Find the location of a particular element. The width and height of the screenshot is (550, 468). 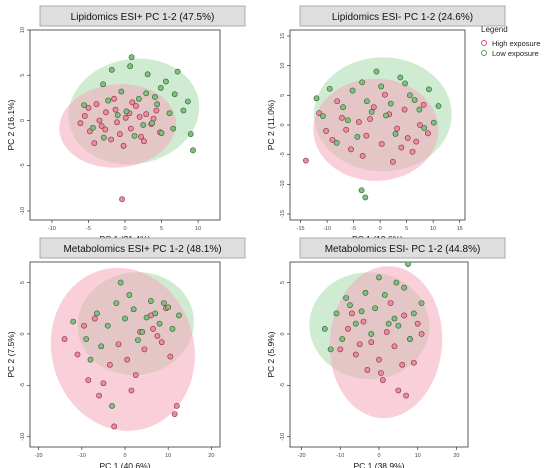

panel-title: Metabolomics ESI+ PC 1-2 (48.1%) is located at coordinates (142, 249).